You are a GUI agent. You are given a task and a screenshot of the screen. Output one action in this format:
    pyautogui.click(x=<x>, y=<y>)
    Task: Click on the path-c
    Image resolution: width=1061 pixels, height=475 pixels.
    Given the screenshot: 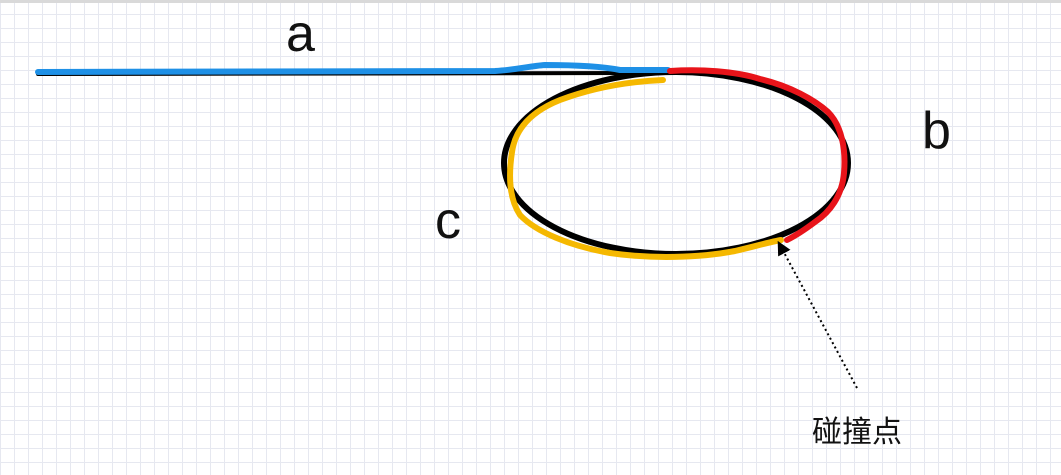 What is the action you would take?
    pyautogui.click(x=645, y=168)
    